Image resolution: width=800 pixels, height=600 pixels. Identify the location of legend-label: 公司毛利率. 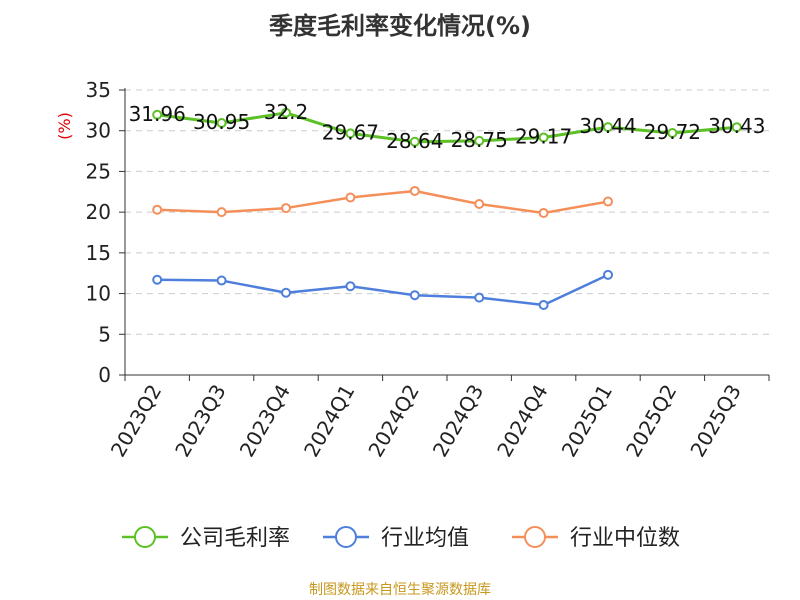
(235, 538).